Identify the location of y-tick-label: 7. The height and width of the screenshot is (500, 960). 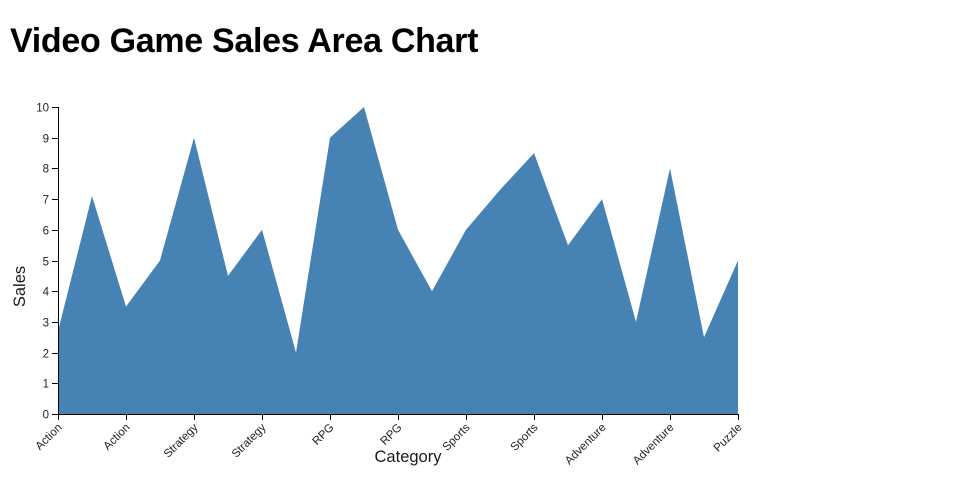
(46, 201).